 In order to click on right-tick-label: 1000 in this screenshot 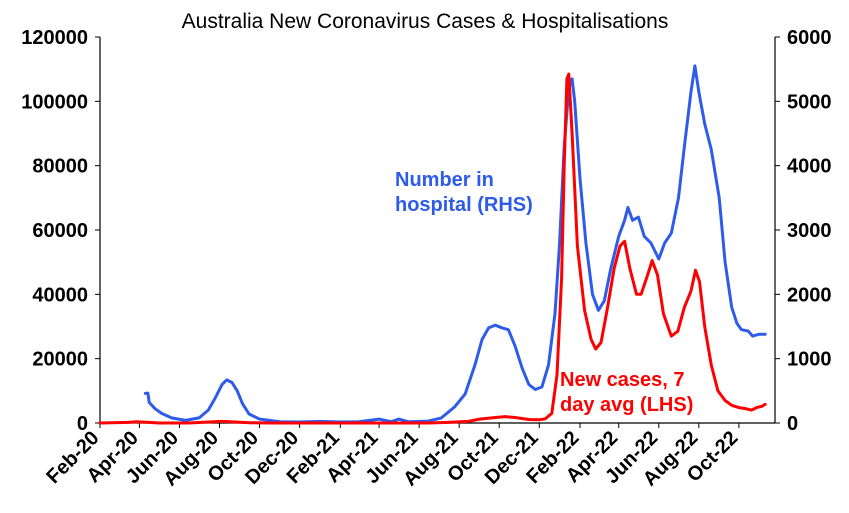, I will do `click(809, 360)`.